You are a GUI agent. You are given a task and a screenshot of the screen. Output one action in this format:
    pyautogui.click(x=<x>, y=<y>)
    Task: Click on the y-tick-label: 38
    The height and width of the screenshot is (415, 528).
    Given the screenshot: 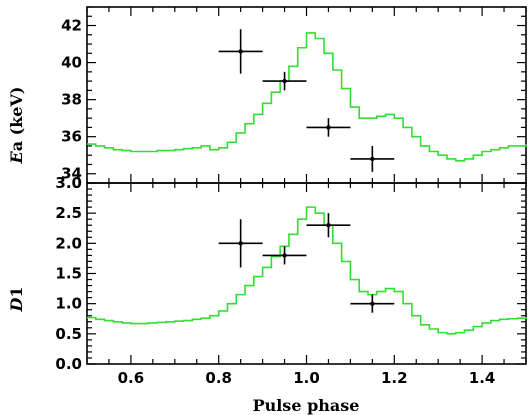 What is the action you would take?
    pyautogui.click(x=71, y=100)
    